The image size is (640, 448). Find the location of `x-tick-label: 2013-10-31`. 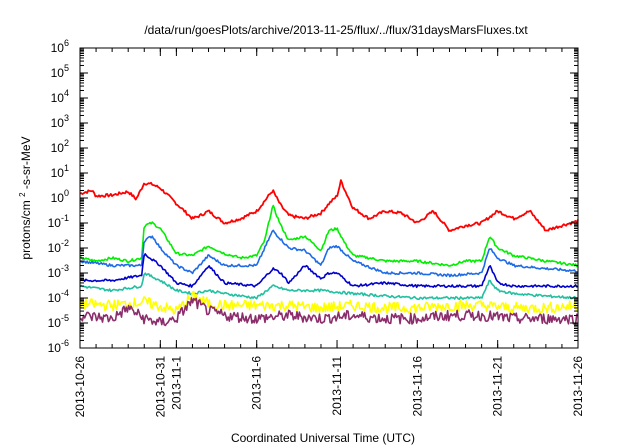

x-tick-label: 2013-10-31 is located at coordinates (160, 387).